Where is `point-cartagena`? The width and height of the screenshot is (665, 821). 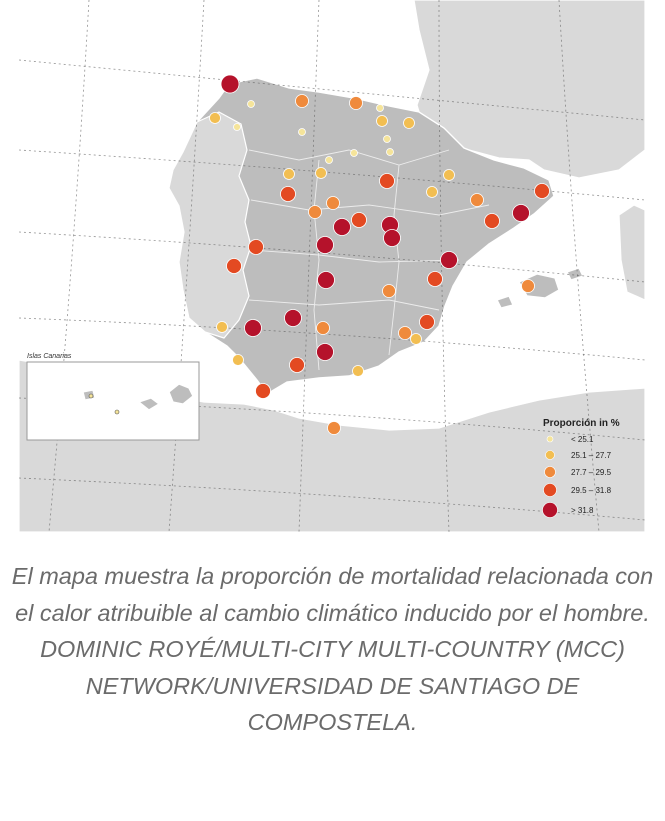 point-cartagena is located at coordinates (405, 333).